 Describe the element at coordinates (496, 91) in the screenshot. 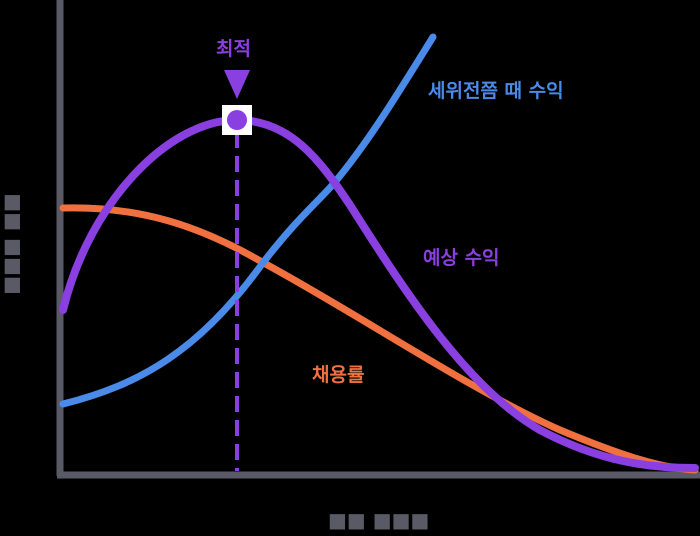

I see `profit-when-label: 세위전쯤 때 수익` at that location.